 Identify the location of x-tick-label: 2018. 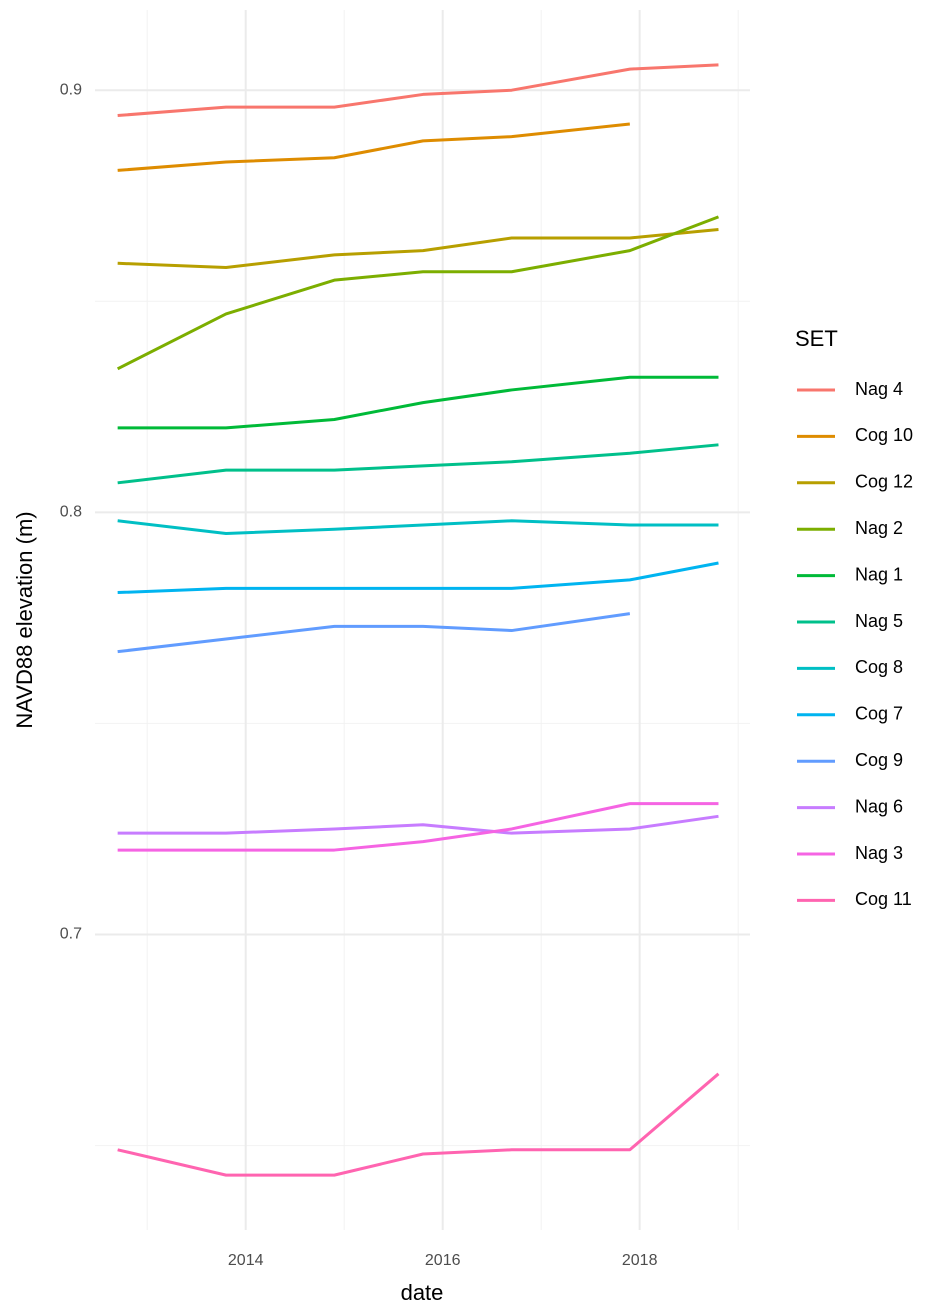
(640, 1260).